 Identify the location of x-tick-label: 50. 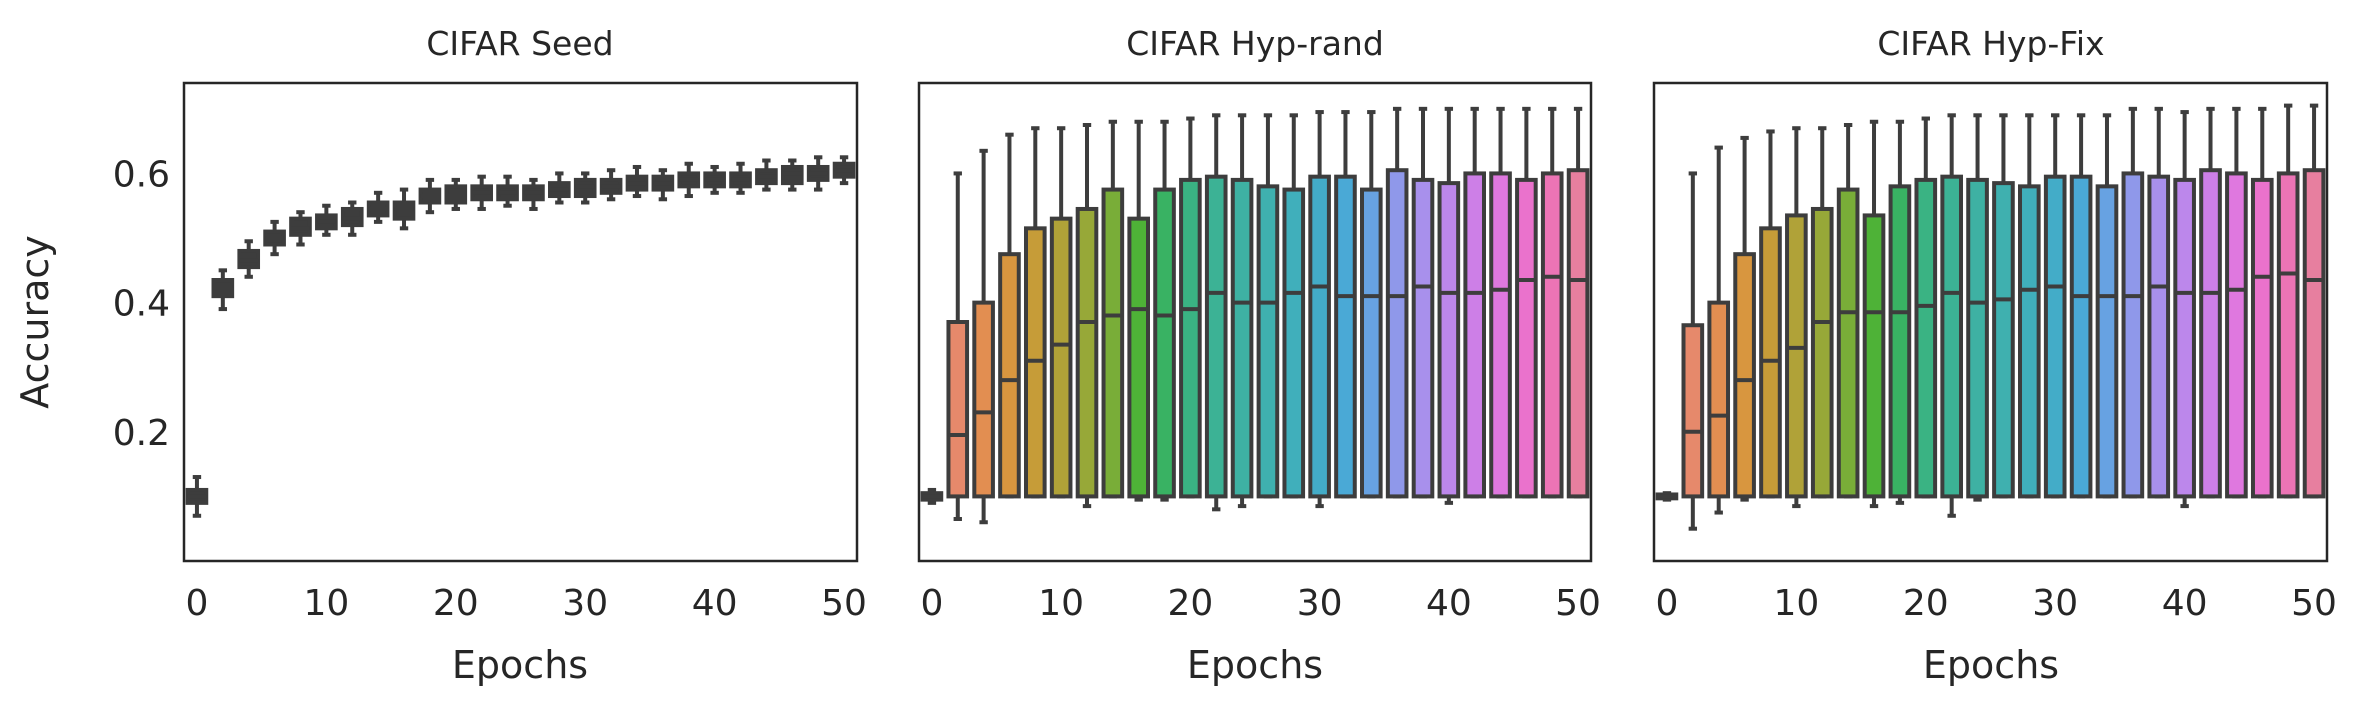
(1578, 603).